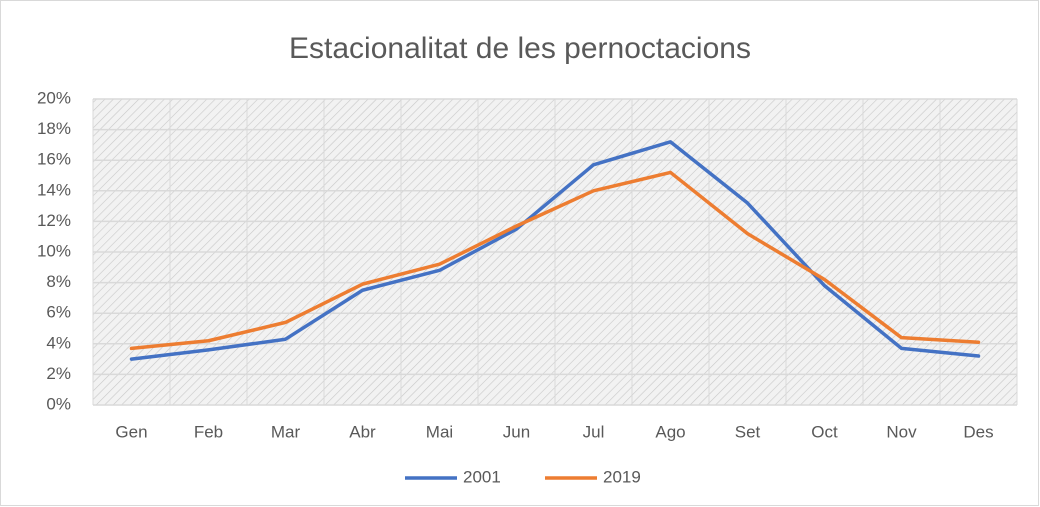 Image resolution: width=1040 pixels, height=507 pixels. I want to click on y-tick-label: 2%, so click(58, 373).